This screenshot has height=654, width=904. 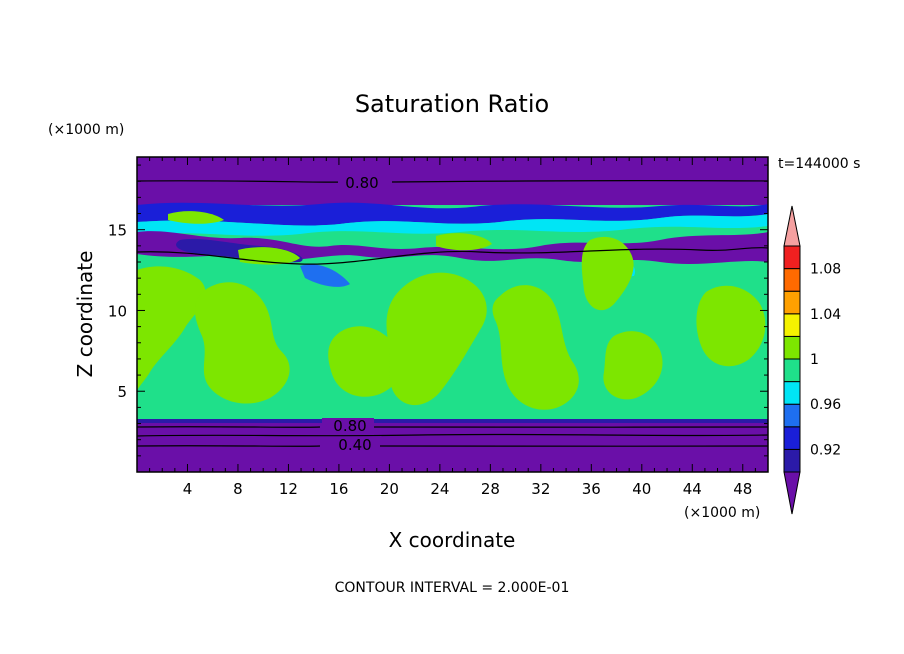 What do you see at coordinates (117, 231) in the screenshot?
I see `y-tick-label: 15` at bounding box center [117, 231].